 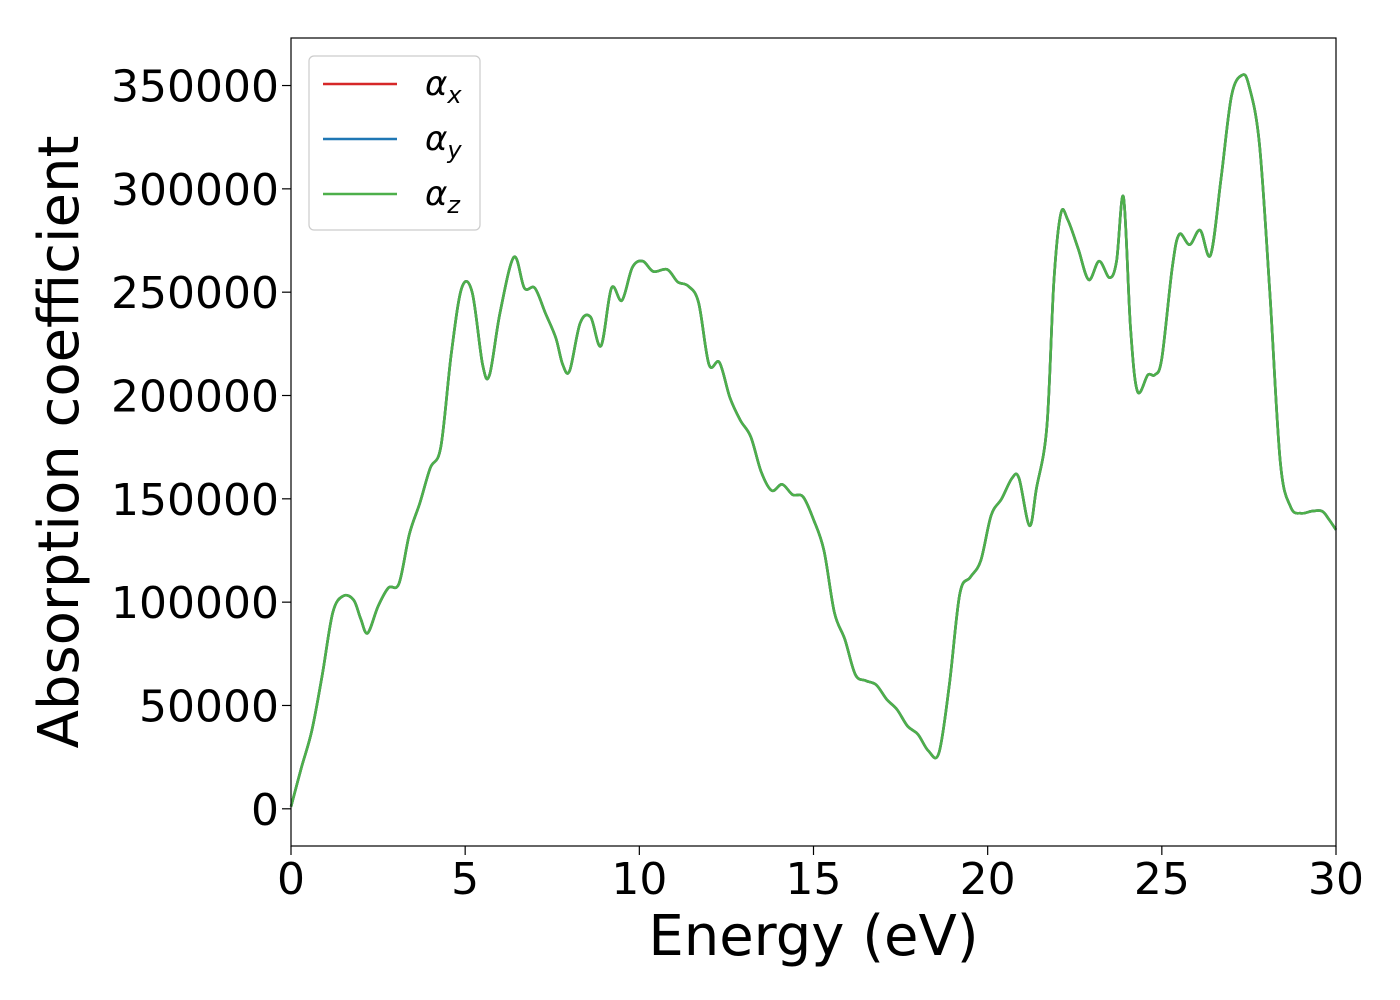 What do you see at coordinates (639, 879) in the screenshot?
I see `x-tick-label: 10` at bounding box center [639, 879].